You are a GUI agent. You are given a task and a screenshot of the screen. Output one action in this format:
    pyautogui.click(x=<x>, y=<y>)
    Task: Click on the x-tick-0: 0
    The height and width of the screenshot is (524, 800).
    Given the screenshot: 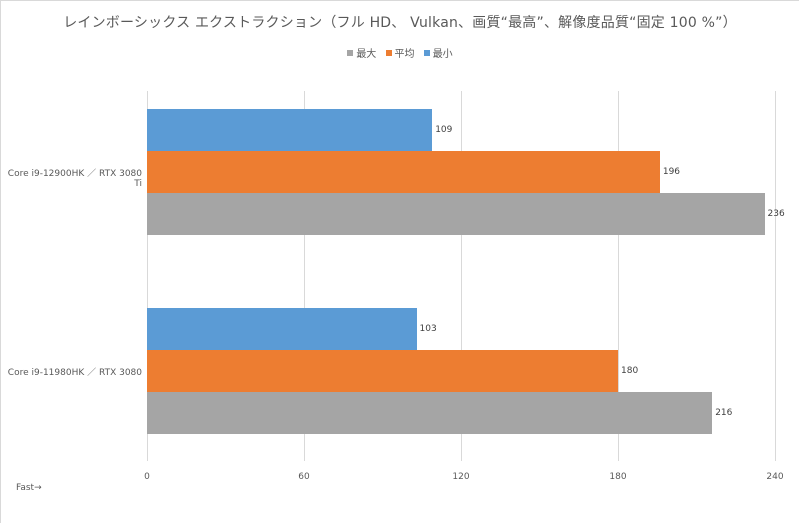 What is the action you would take?
    pyautogui.click(x=147, y=477)
    